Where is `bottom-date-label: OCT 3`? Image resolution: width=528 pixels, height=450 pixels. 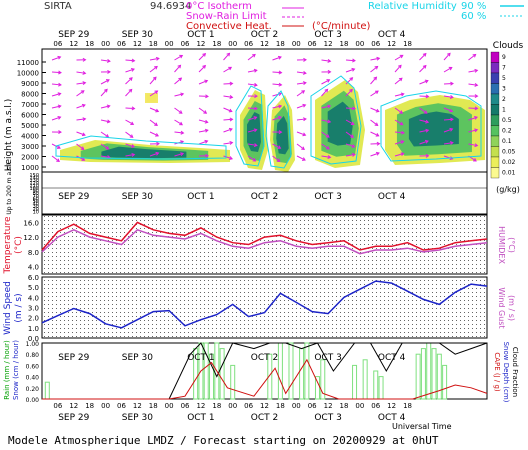
bottom-date-label: OCT 3 is located at coordinates (327, 418).